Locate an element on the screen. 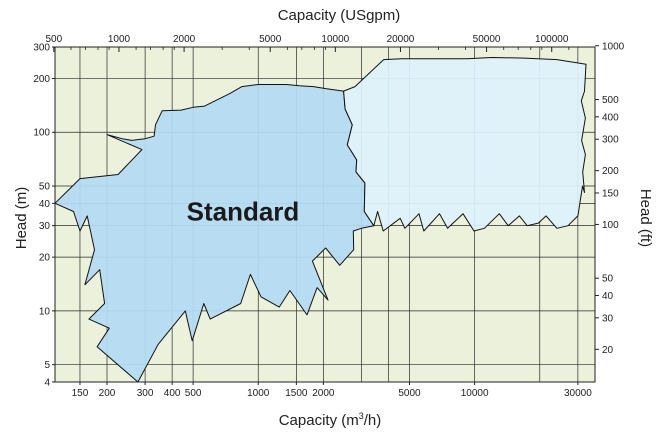  left-tick-label: 40 is located at coordinates (45, 204).